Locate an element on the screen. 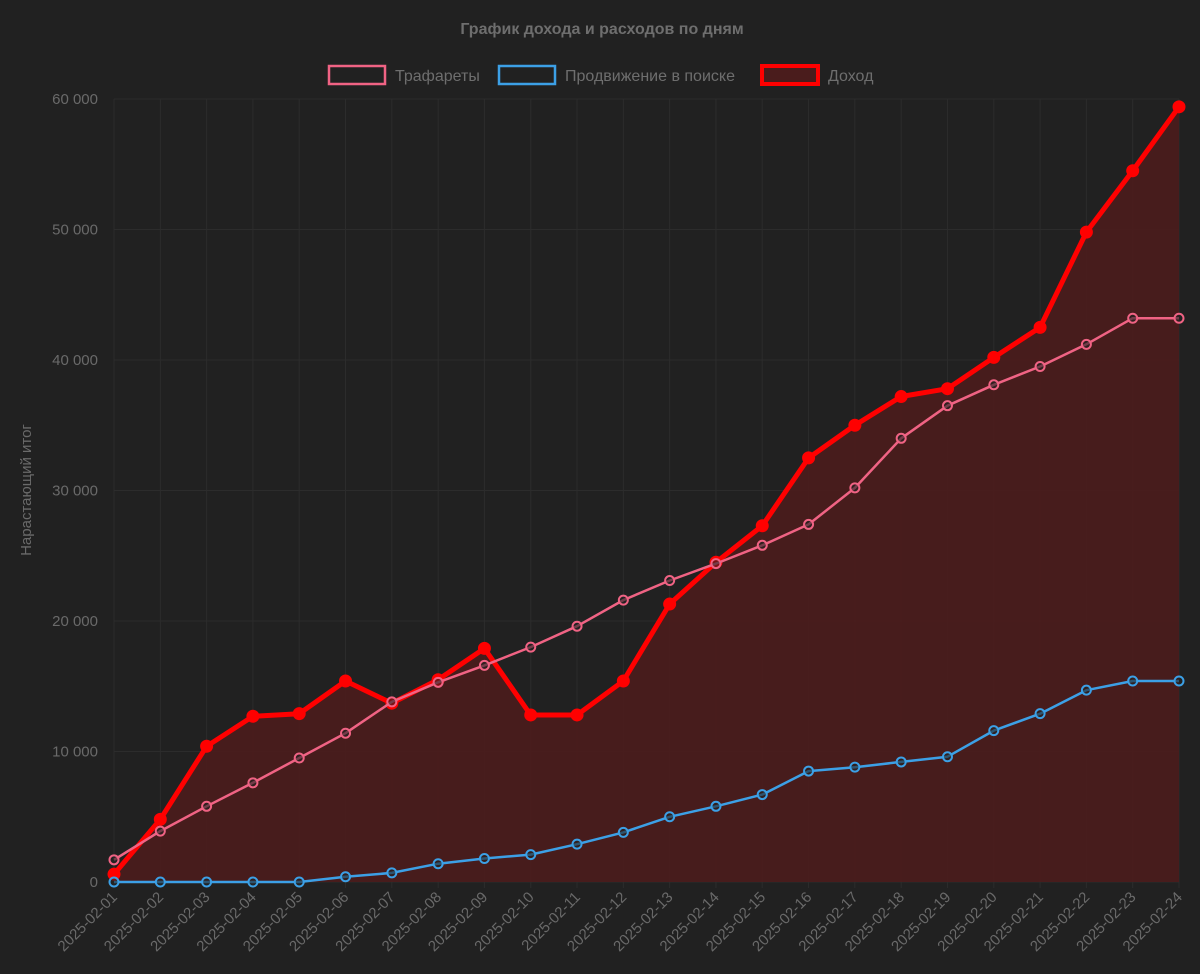 The height and width of the screenshot is (974, 1200). y-axis-ticks: 0 10 000 20 000 30 000 40 000 50 000 60 000 is located at coordinates (75, 491).